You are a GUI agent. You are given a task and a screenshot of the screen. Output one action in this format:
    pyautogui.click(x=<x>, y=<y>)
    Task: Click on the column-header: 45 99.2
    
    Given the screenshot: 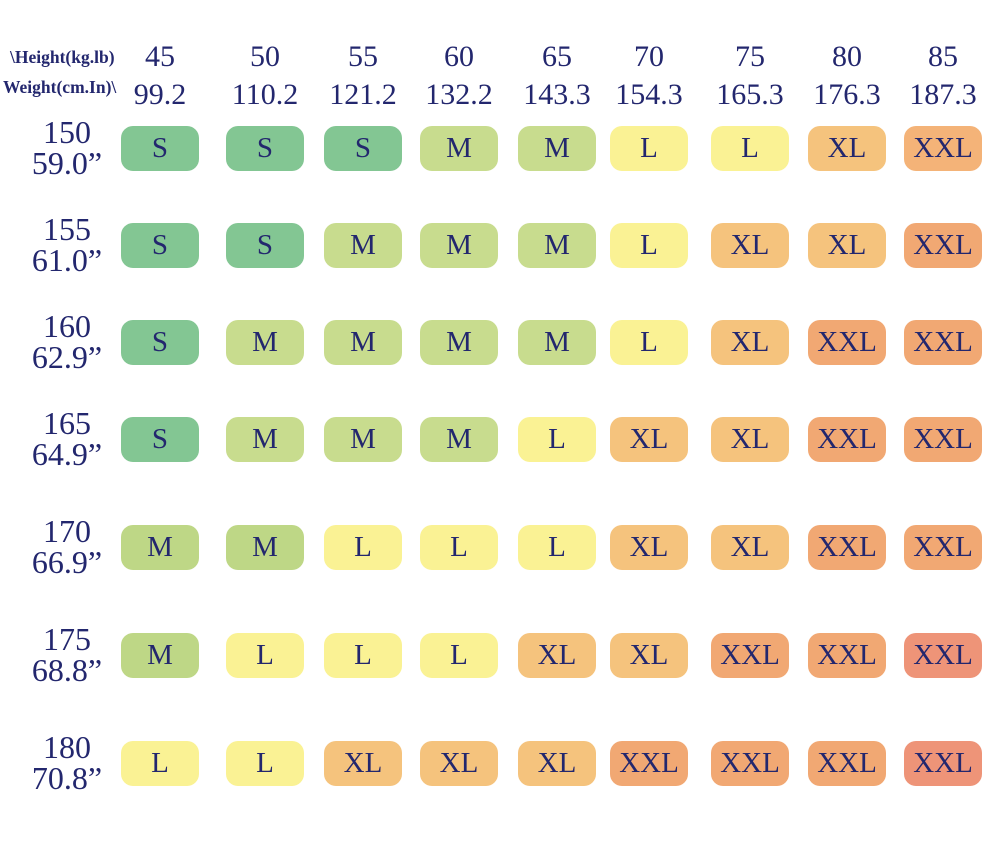 What is the action you would take?
    pyautogui.click(x=160, y=76)
    